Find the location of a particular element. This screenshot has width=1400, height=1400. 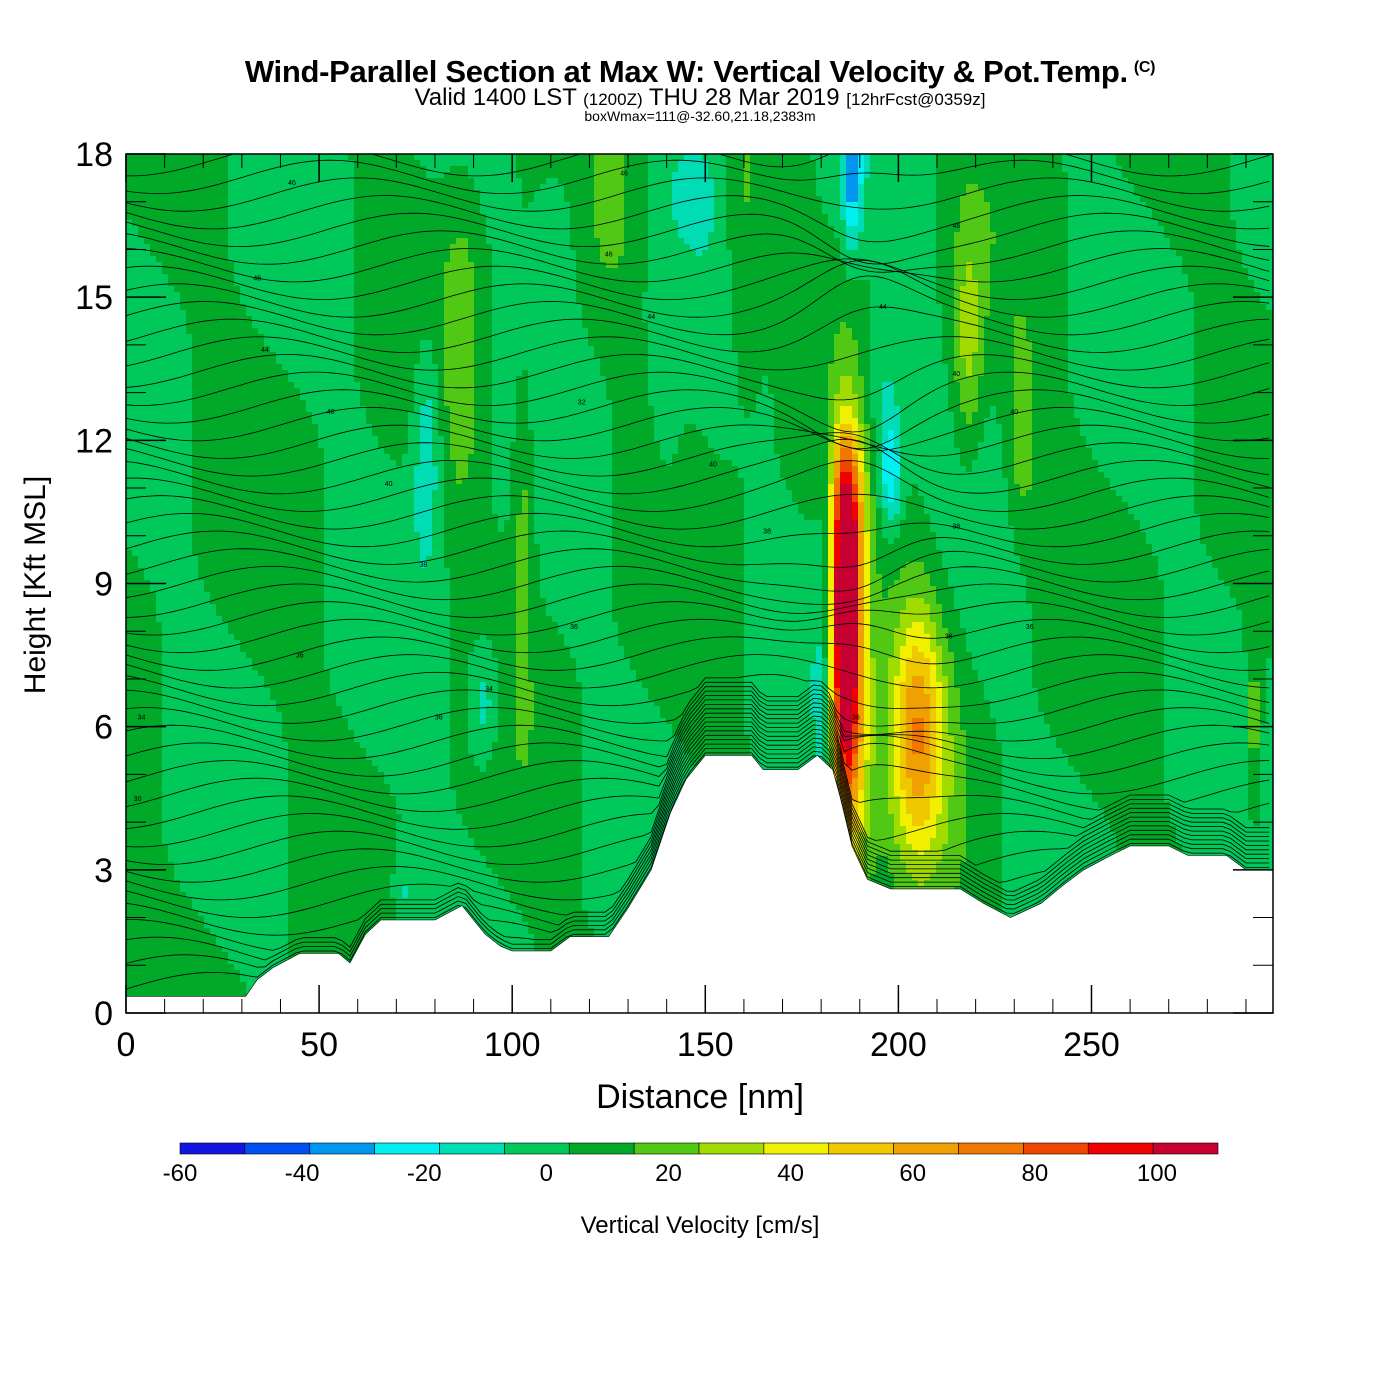

y-tick-label: 9 is located at coordinates (103, 585).